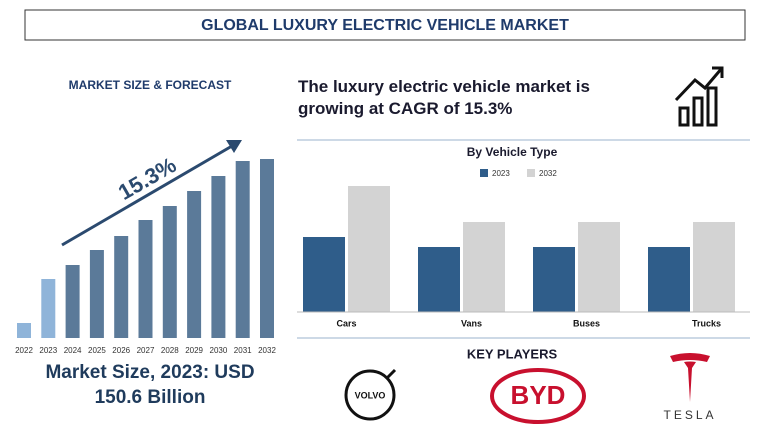  I want to click on section-title: KEY PLAYERS, so click(512, 353).